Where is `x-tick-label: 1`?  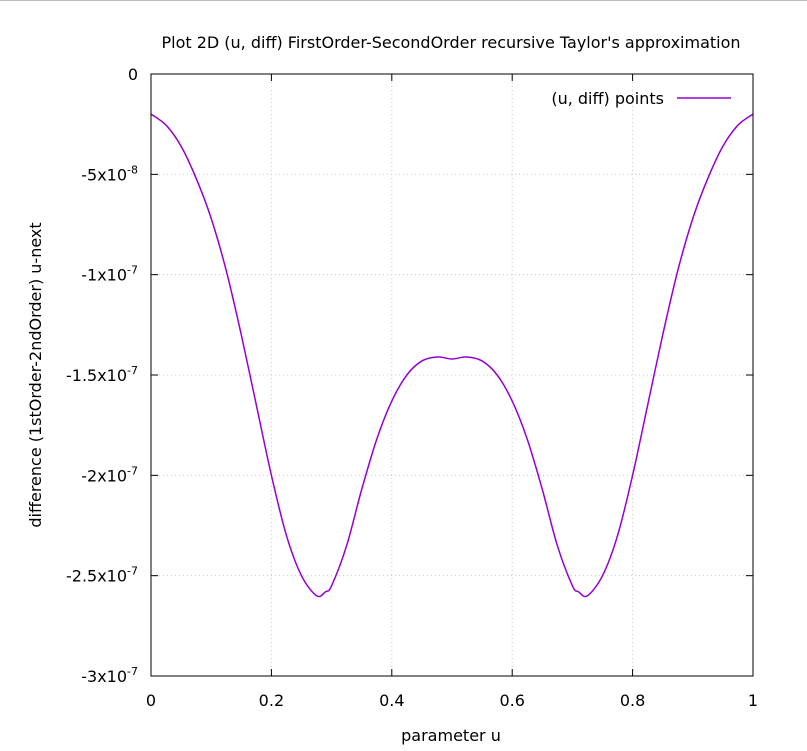
x-tick-label: 1 is located at coordinates (753, 700).